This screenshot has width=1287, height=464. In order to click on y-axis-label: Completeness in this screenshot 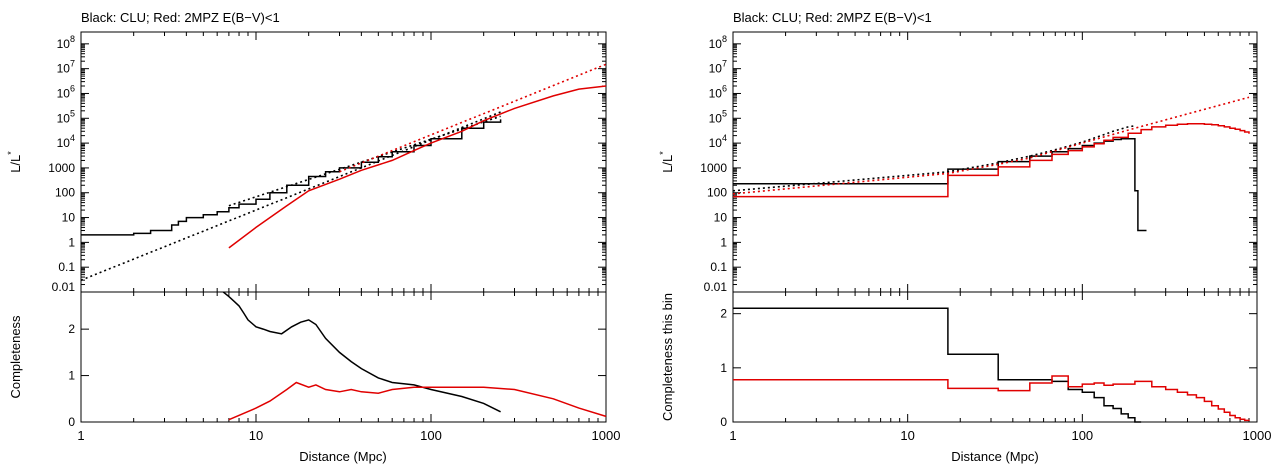, I will do `click(15, 357)`.